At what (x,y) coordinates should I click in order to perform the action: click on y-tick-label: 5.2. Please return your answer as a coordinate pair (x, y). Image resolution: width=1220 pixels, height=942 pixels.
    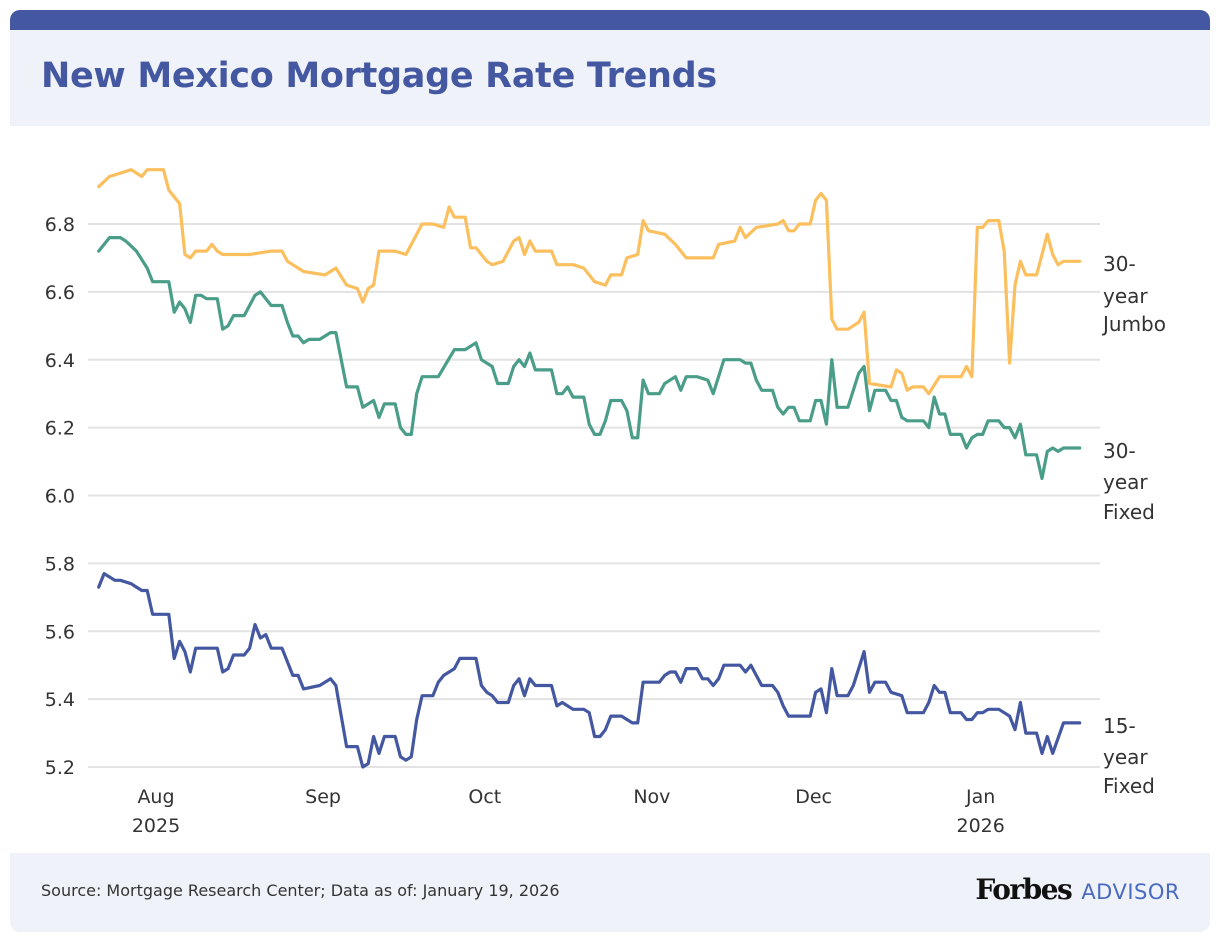
    Looking at the image, I should click on (60, 768).